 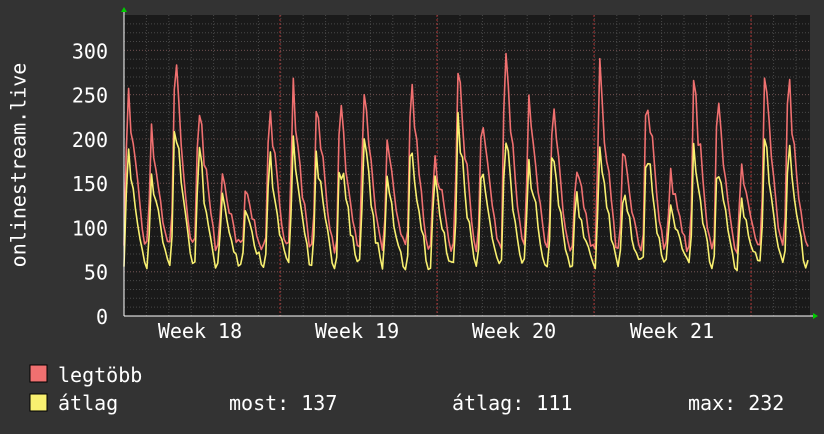 What do you see at coordinates (200, 331) in the screenshot?
I see `x-tick-label: Week 18` at bounding box center [200, 331].